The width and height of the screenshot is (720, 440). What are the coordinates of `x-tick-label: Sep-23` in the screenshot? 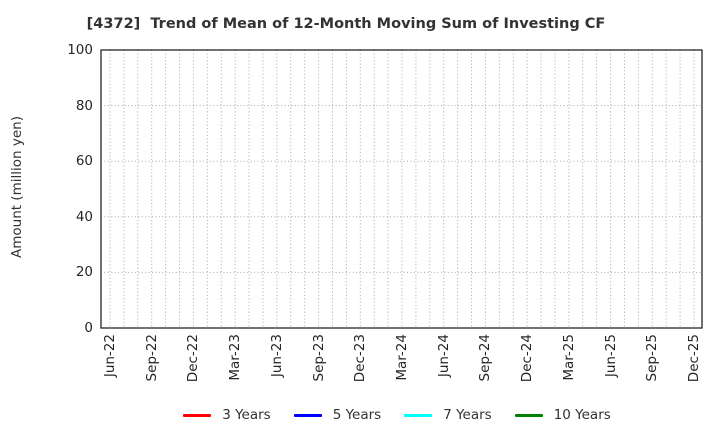 It's located at (318, 358).